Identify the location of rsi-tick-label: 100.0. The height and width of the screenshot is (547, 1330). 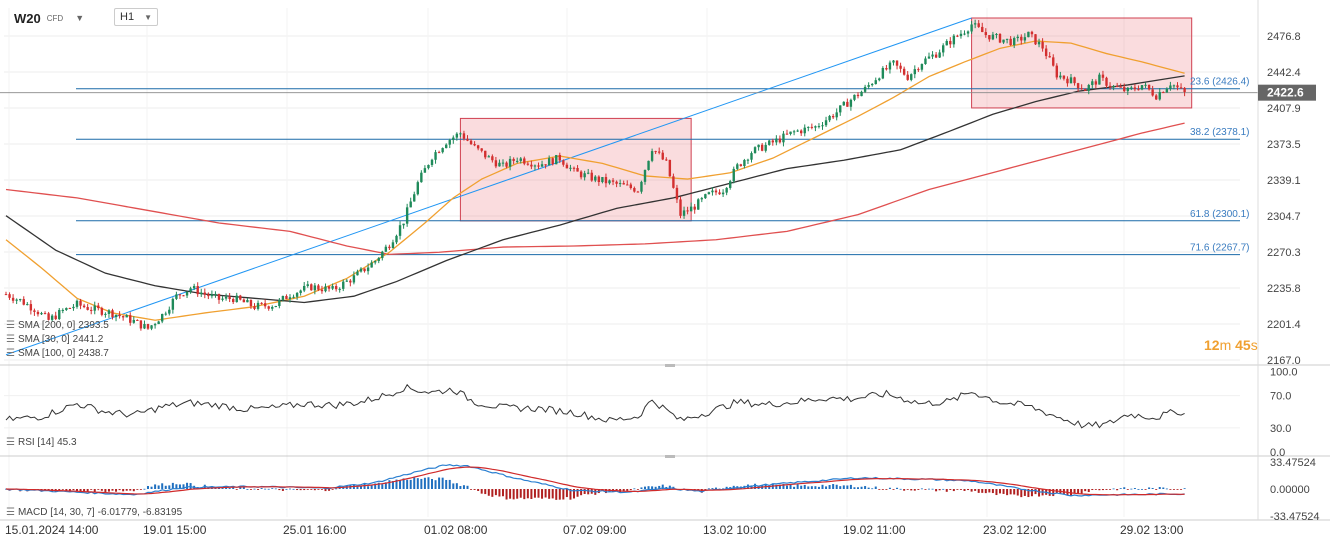
(1284, 373).